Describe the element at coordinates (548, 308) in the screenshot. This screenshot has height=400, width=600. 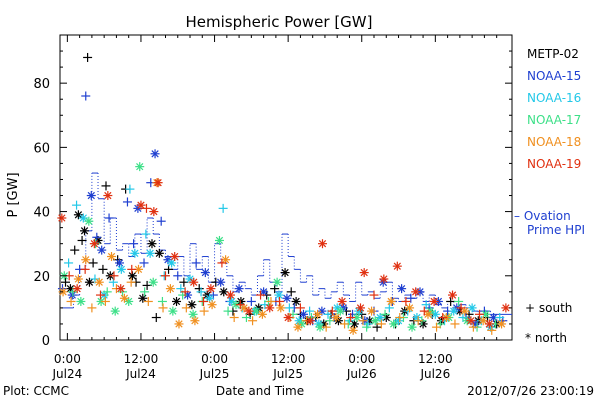
I see `legend-marker-south: + south` at that location.